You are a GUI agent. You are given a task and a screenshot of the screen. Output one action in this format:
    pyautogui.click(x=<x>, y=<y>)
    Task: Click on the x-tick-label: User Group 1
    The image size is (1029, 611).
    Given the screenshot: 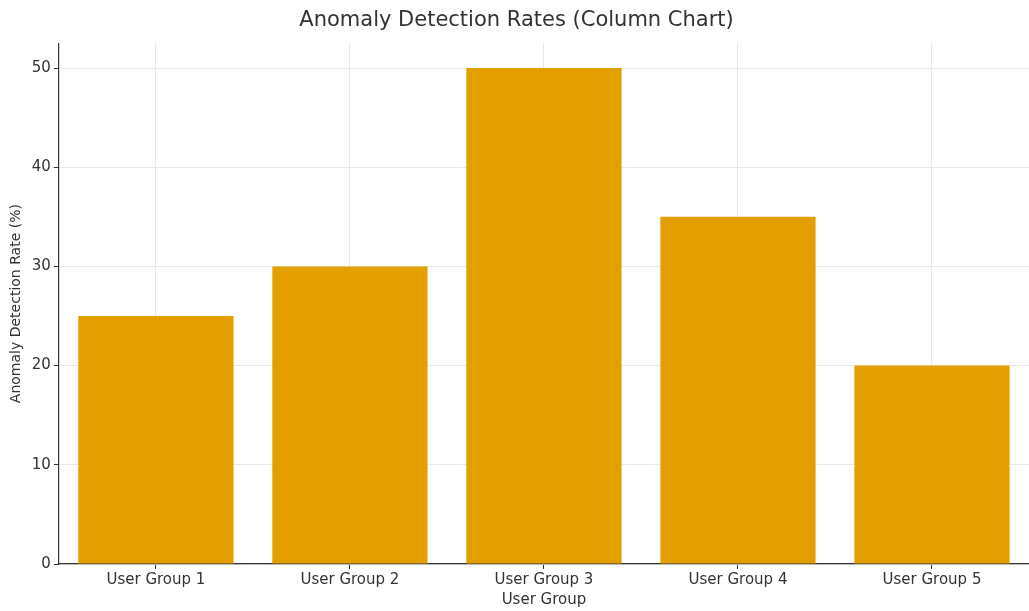 What is the action you would take?
    pyautogui.click(x=156, y=578)
    